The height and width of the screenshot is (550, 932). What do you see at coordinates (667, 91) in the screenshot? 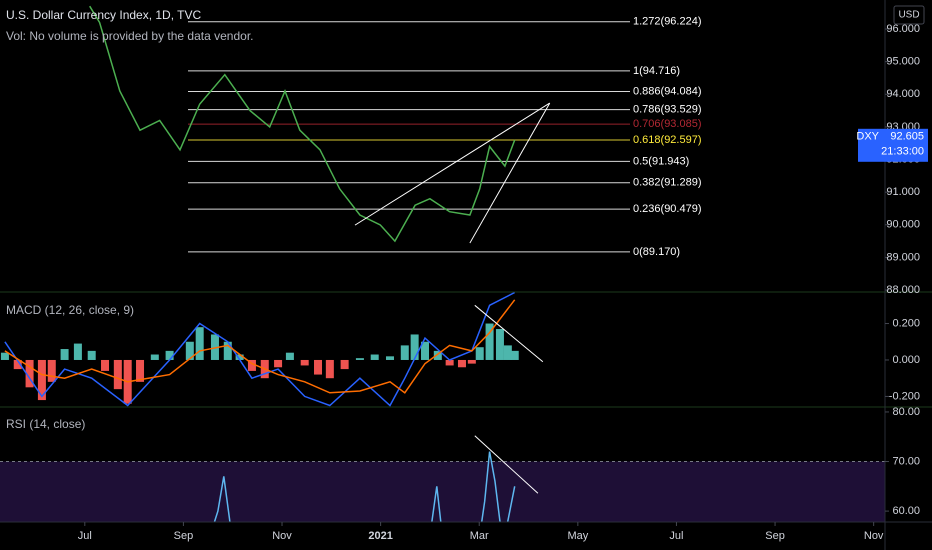
I see `fib-label: 0.886(94.084)` at bounding box center [667, 91].